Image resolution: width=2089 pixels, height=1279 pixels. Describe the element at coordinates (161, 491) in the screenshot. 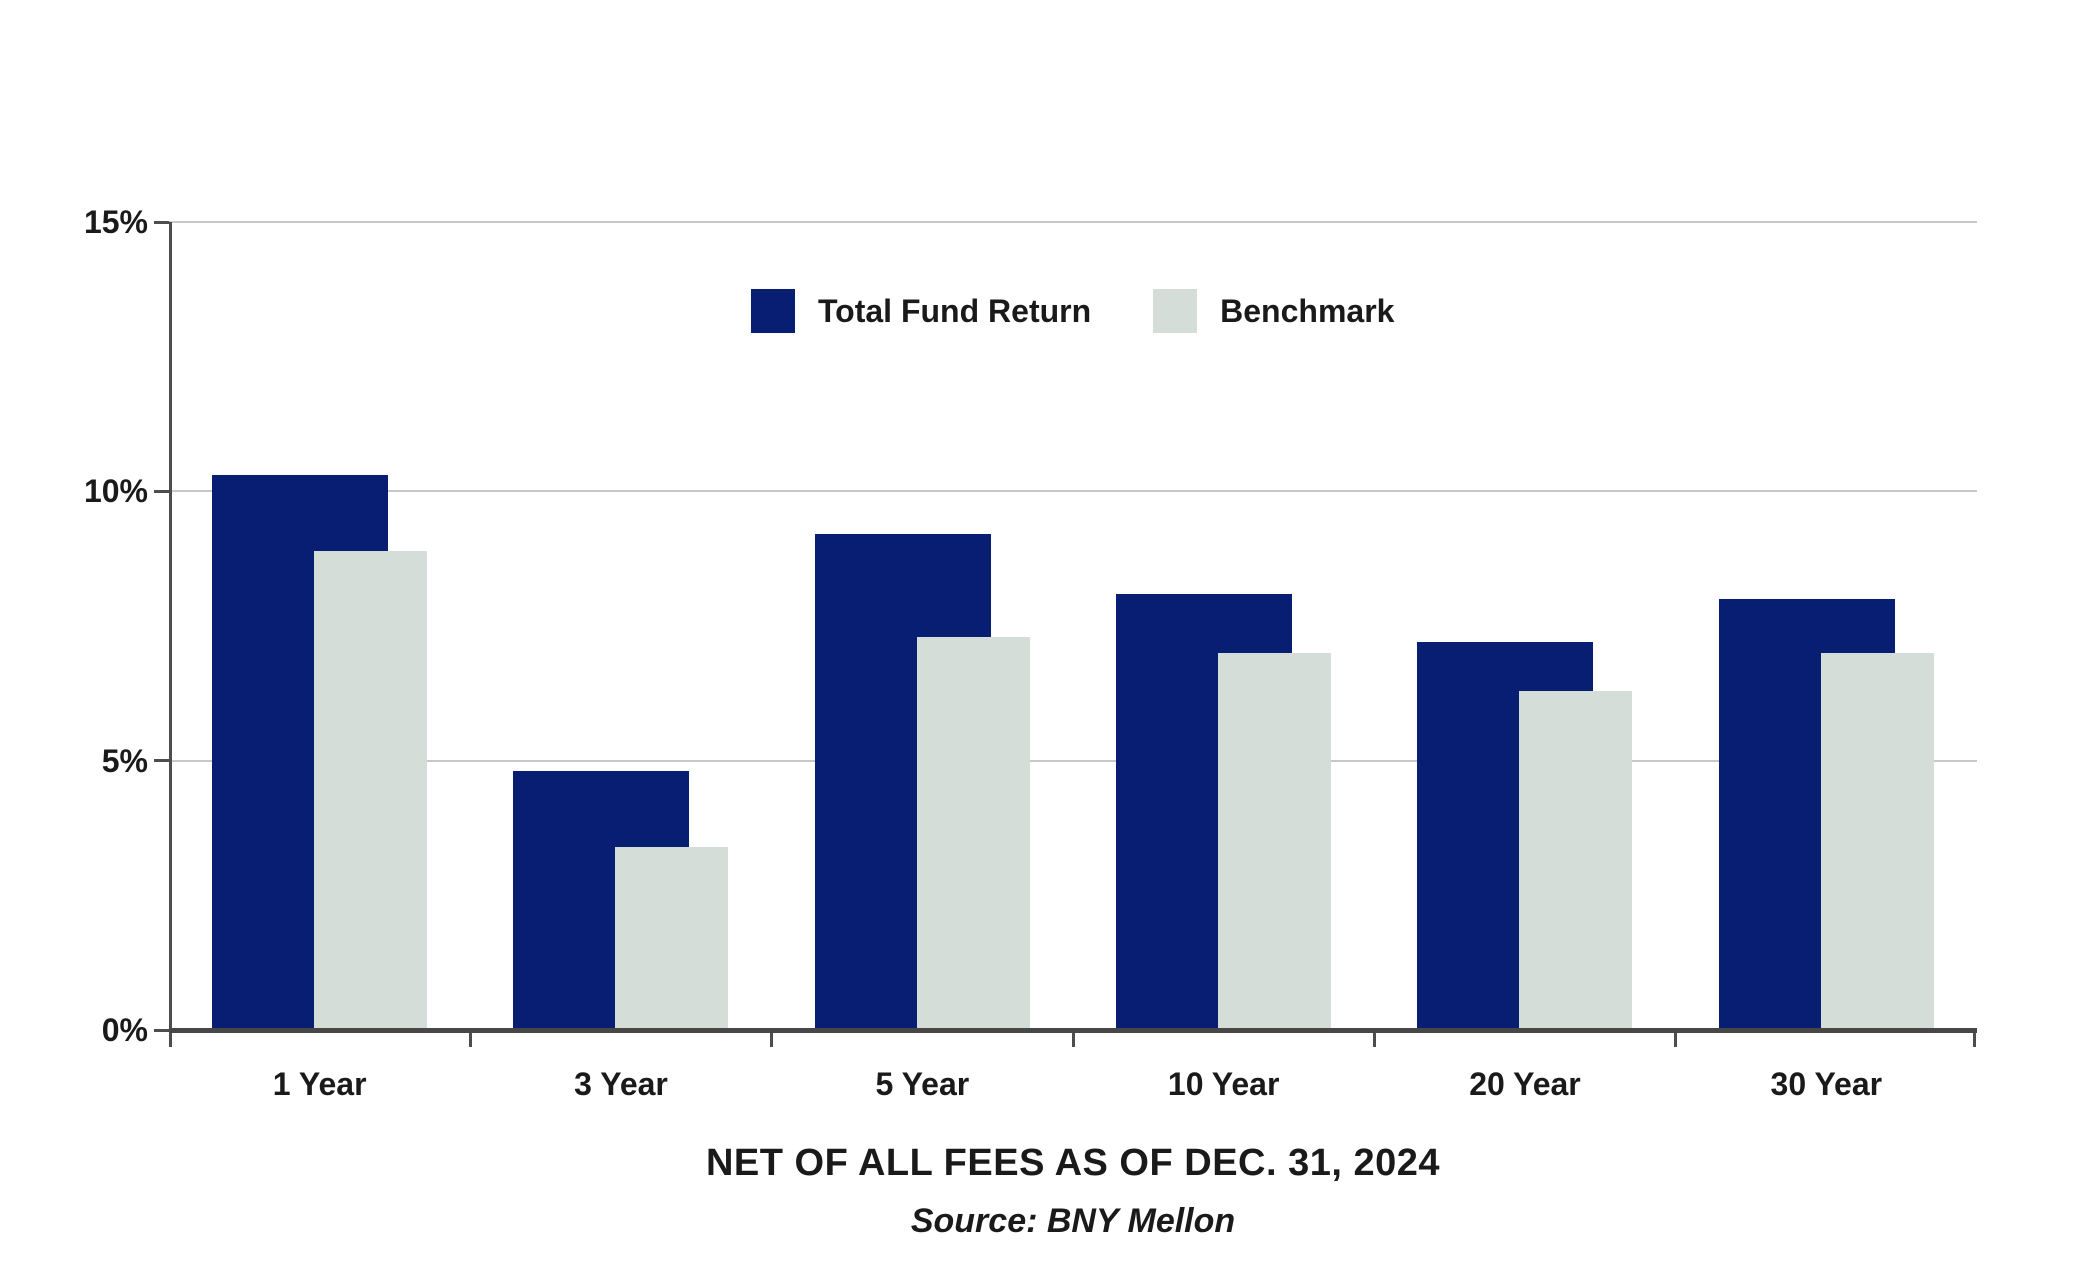

I see `y-axis-tick-10pct` at that location.